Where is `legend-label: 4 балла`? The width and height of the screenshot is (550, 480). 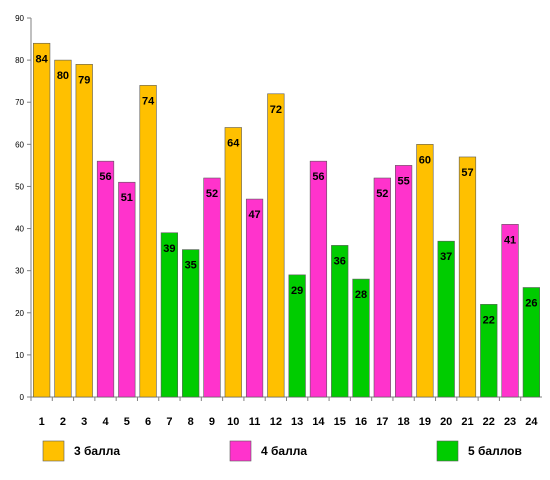 legend-label: 4 балла is located at coordinates (284, 451).